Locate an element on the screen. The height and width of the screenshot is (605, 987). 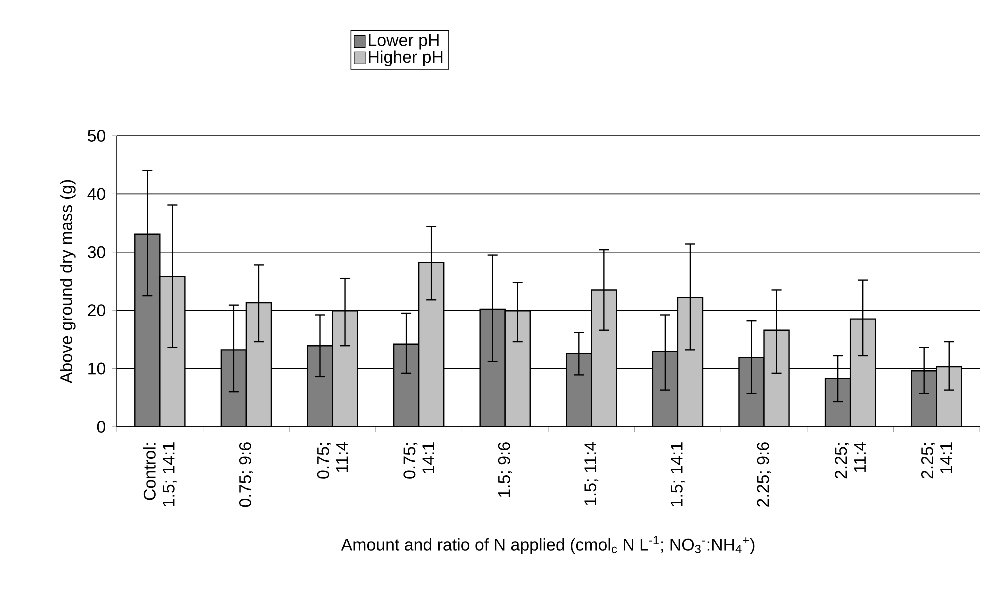
y-tick-label: 20 is located at coordinates (97, 310).